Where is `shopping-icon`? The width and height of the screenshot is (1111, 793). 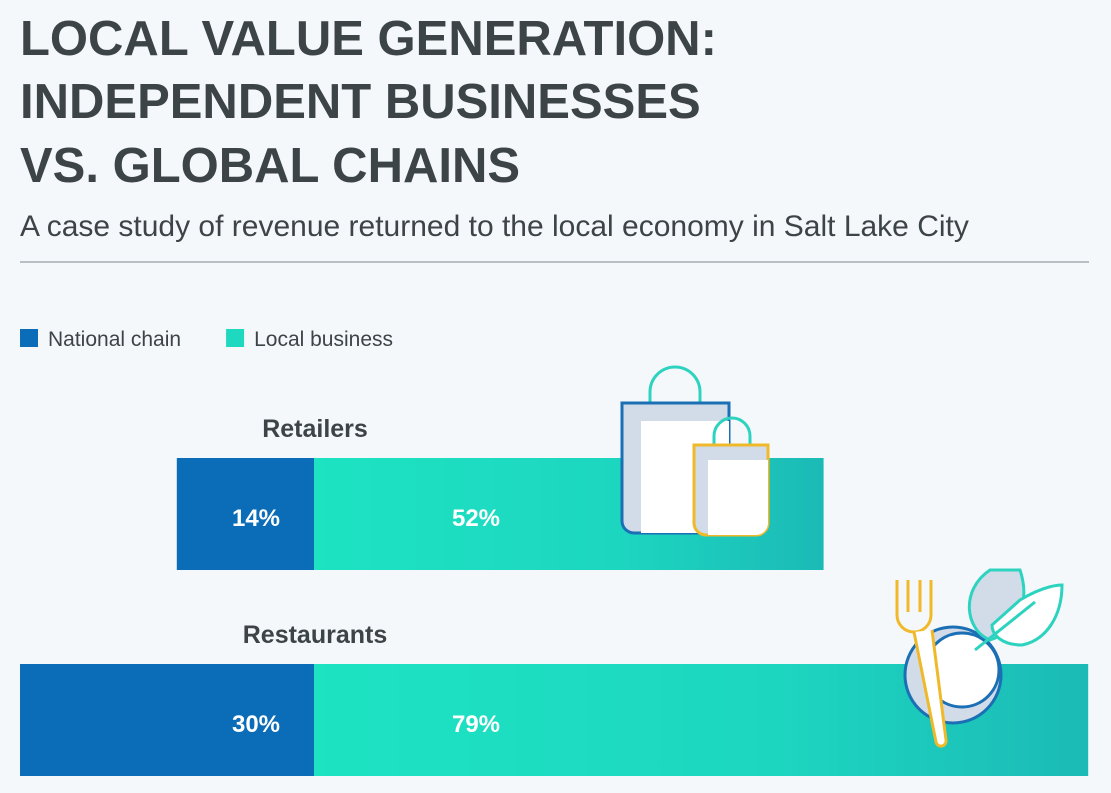
shopping-icon is located at coordinates (695, 451).